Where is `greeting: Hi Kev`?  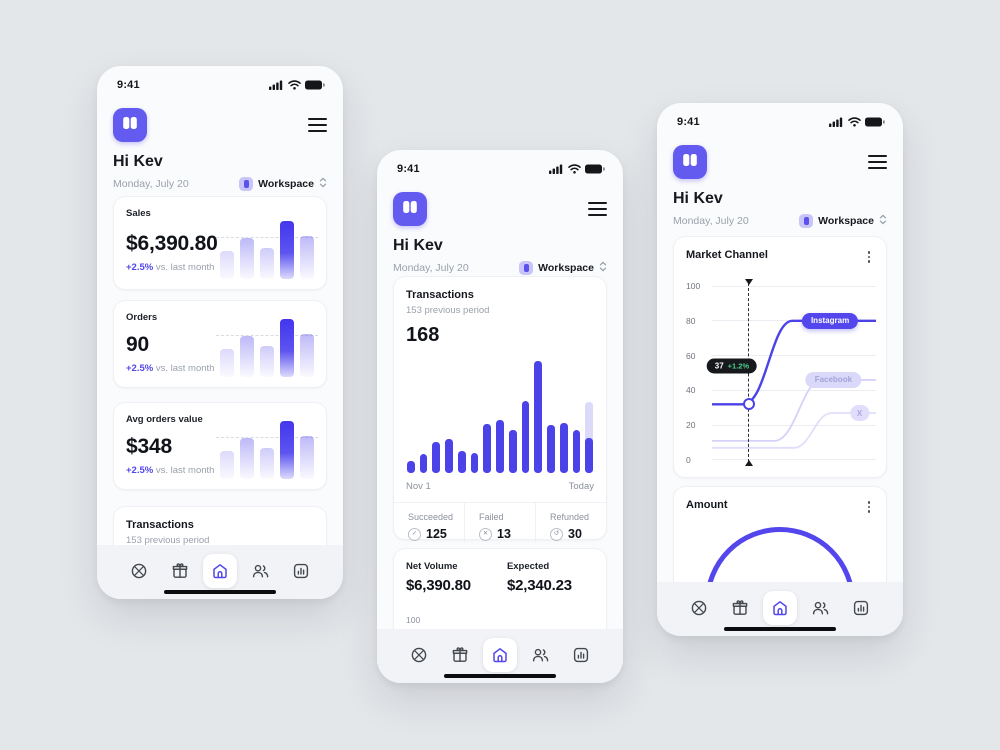 greeting: Hi Kev is located at coordinates (418, 245).